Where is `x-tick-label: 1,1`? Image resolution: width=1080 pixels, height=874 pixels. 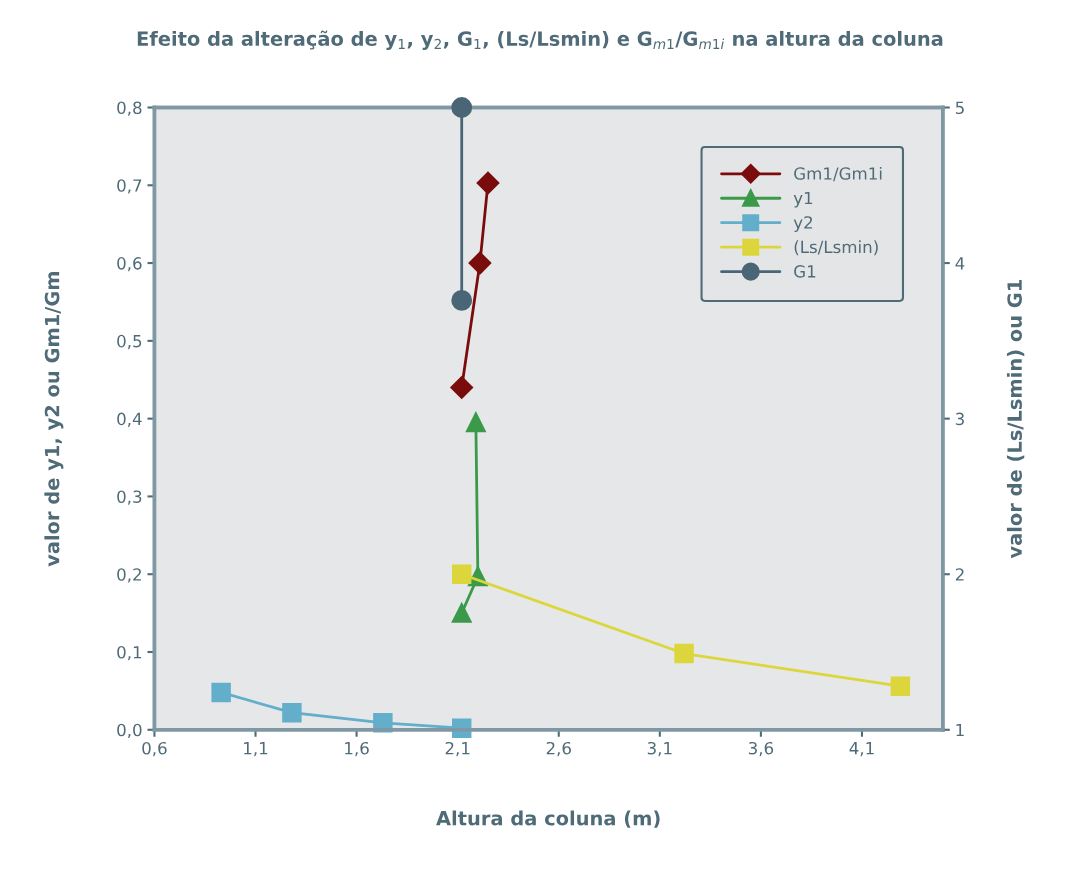
x-tick-label: 1,1 is located at coordinates (256, 749).